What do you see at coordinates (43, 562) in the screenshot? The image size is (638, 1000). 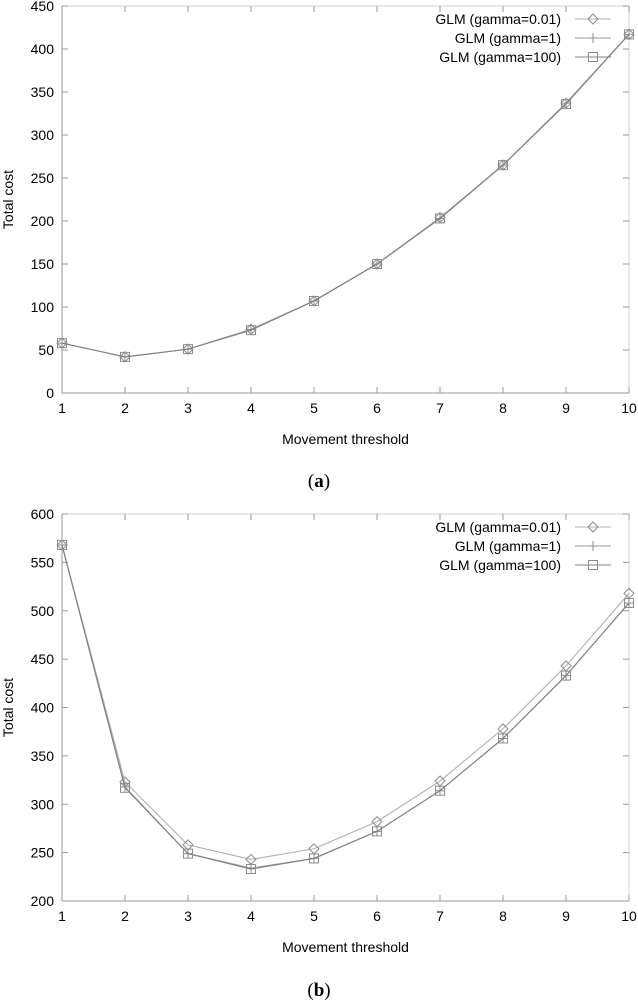 I see `y-tick-label: 550` at bounding box center [43, 562].